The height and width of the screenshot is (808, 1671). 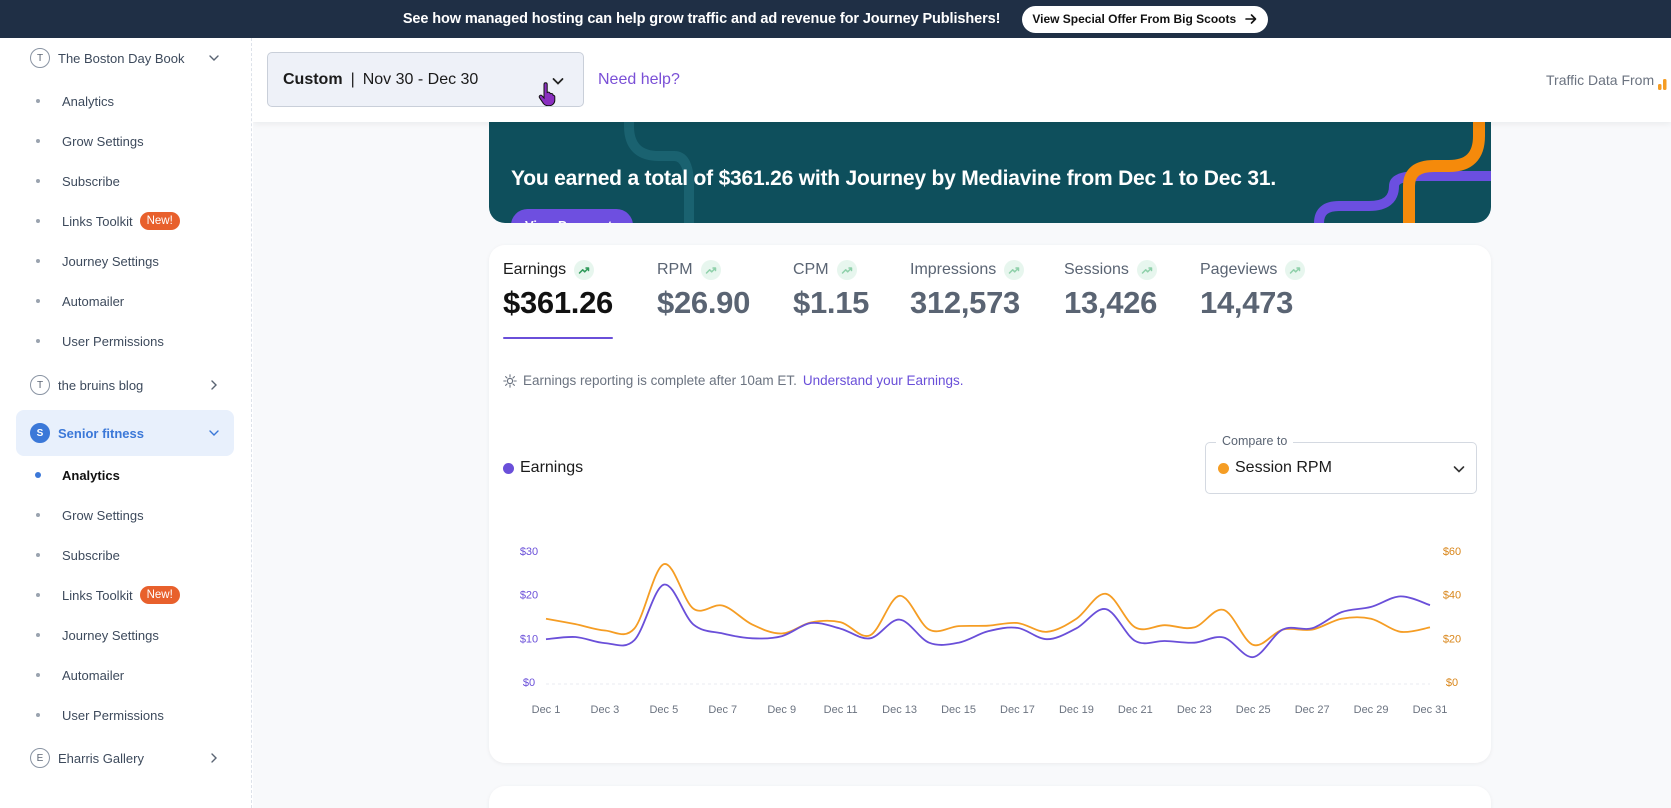 I want to click on legend-swatch, so click(x=508, y=468).